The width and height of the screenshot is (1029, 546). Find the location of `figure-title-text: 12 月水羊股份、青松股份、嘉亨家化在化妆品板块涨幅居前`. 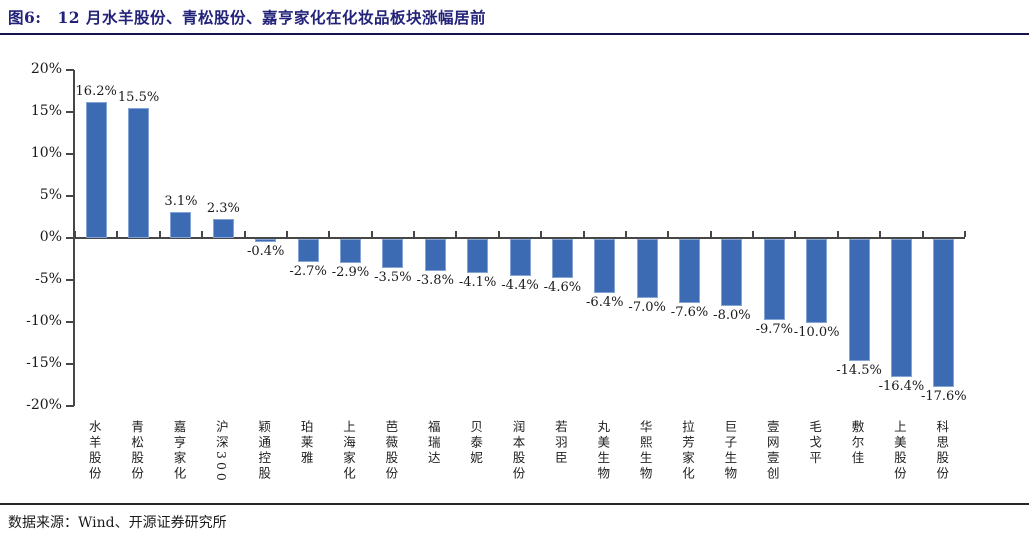

figure-title-text: 12 月水羊股份、青松股份、嘉亨家化在化妆品板块涨幅居前 is located at coordinates (271, 17).